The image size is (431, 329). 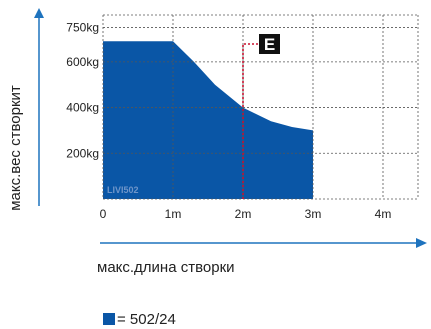 I want to click on x-tick-label: 3m, so click(x=313, y=214).